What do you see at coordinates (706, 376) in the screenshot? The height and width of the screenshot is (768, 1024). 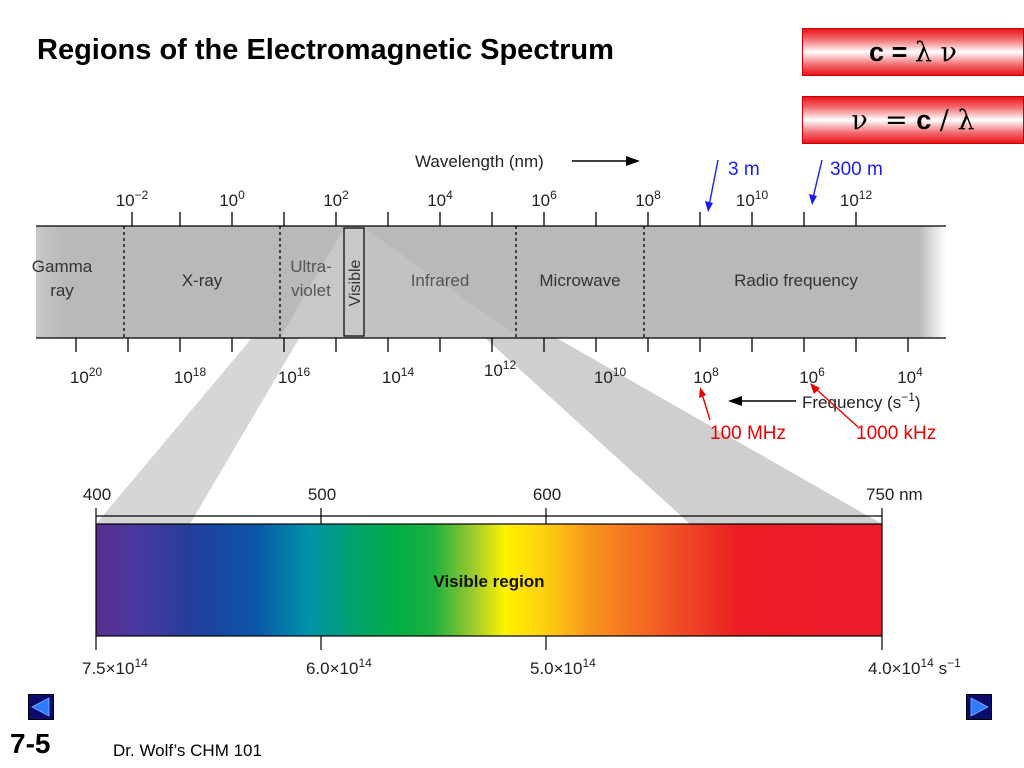 I see `freq-tick-label: 10⁸` at bounding box center [706, 376].